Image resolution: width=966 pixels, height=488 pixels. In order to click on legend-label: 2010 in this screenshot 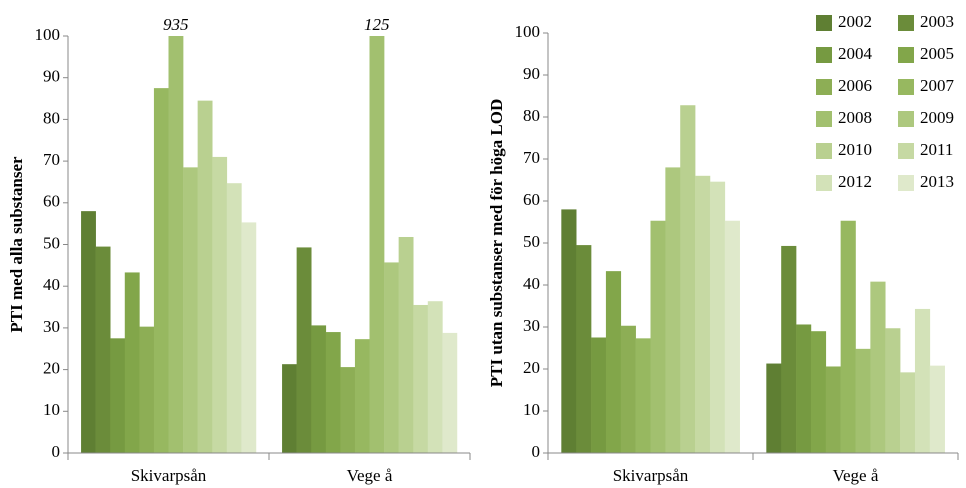, I will do `click(855, 149)`.